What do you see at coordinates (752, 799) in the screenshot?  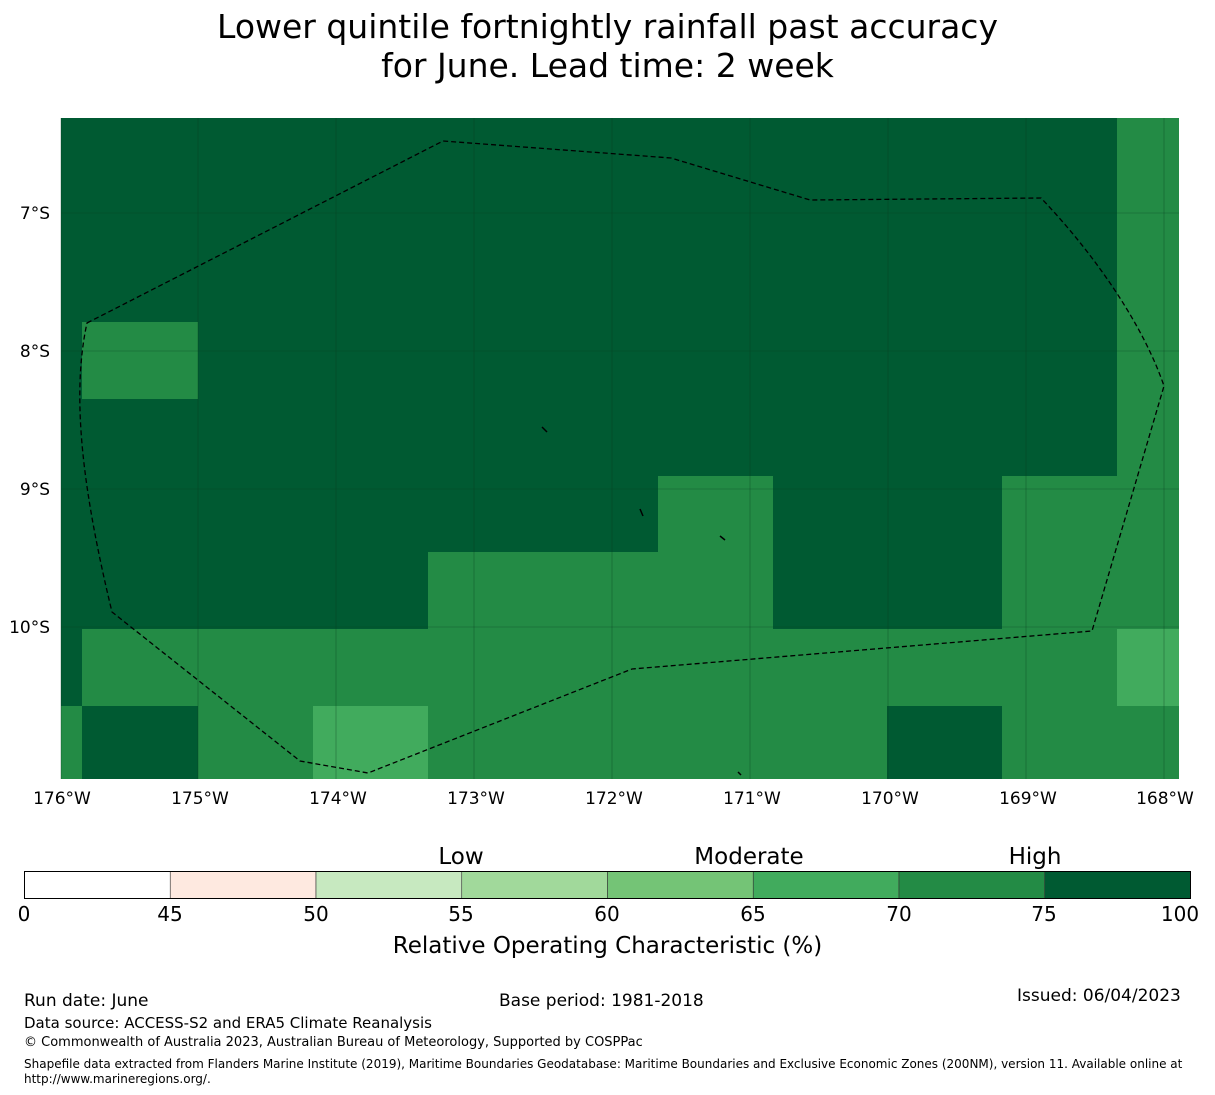 I see `lon-label-171w: 171°W` at bounding box center [752, 799].